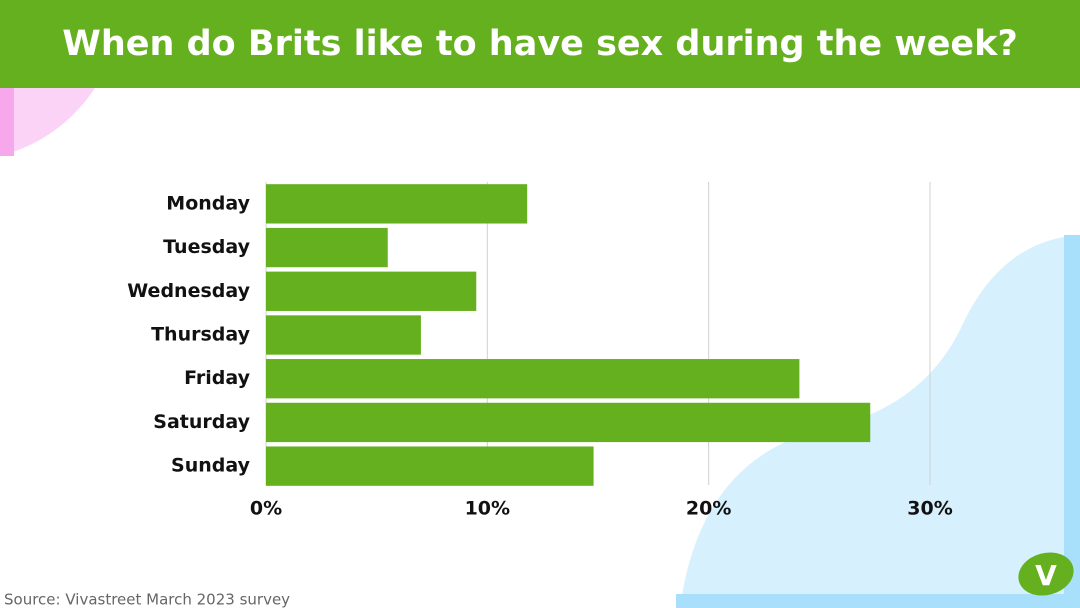 This screenshot has height=608, width=1080. I want to click on x-tick-label: 30%, so click(929, 509).